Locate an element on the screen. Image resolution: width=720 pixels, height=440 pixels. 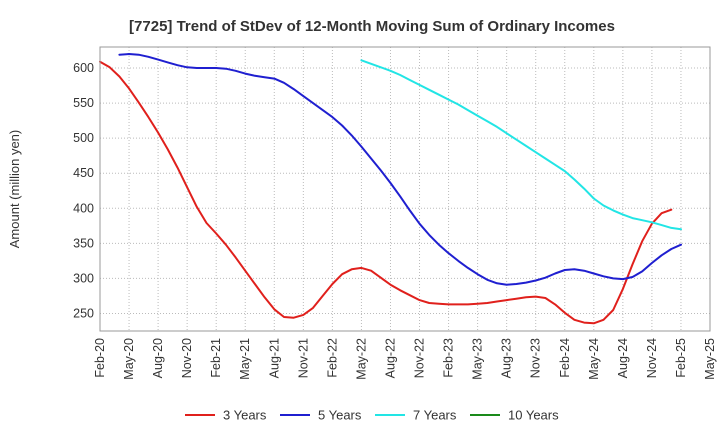
legend-label: 10 Years is located at coordinates (533, 415).